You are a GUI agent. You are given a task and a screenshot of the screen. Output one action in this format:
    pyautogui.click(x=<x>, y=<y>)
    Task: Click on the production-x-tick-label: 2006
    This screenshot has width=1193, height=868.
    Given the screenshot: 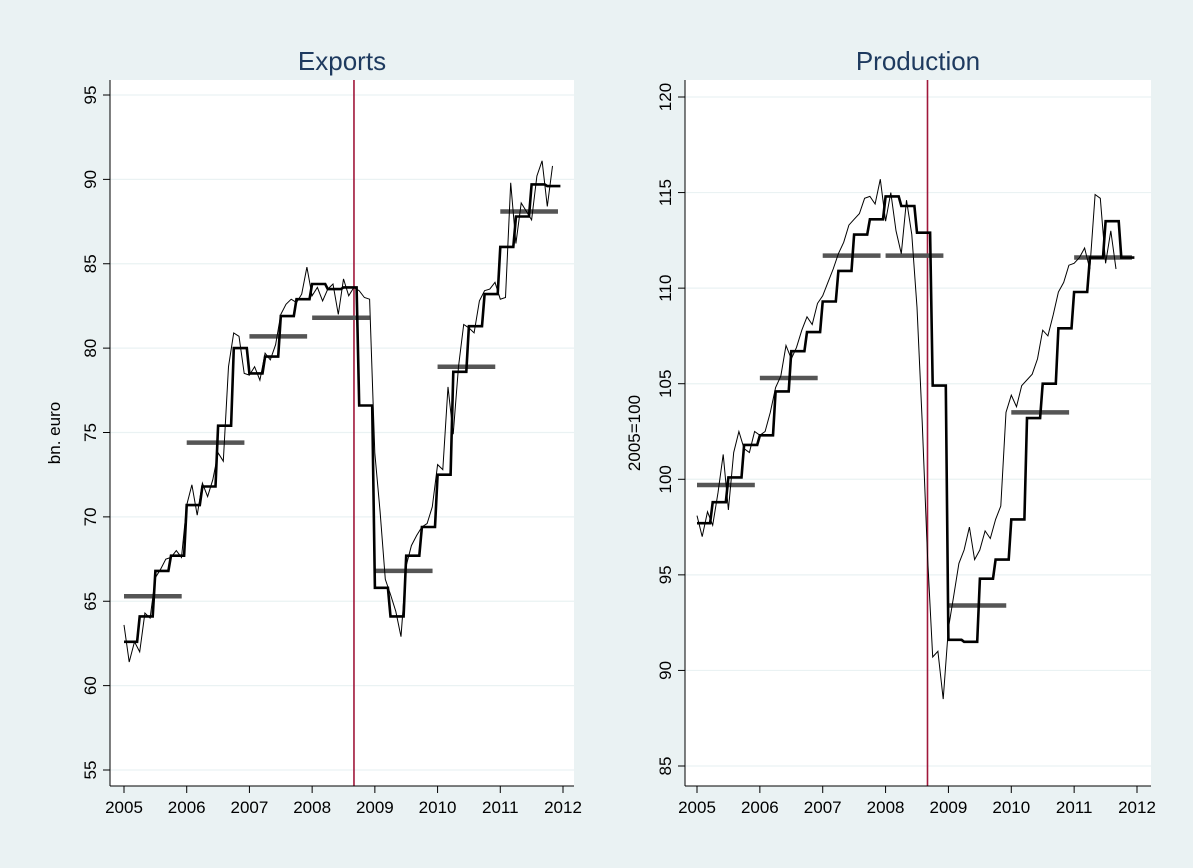 What is the action you would take?
    pyautogui.click(x=760, y=807)
    